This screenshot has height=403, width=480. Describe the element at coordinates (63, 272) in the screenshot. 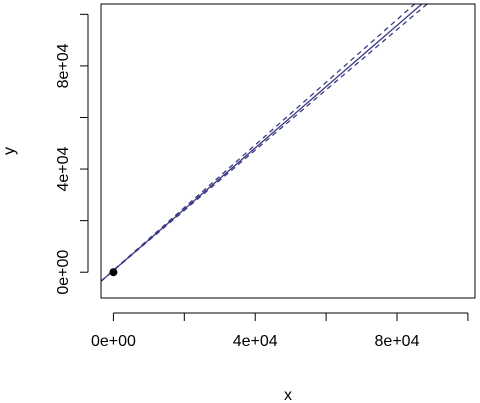

I see `y-tick-label: 0e+00` at that location.